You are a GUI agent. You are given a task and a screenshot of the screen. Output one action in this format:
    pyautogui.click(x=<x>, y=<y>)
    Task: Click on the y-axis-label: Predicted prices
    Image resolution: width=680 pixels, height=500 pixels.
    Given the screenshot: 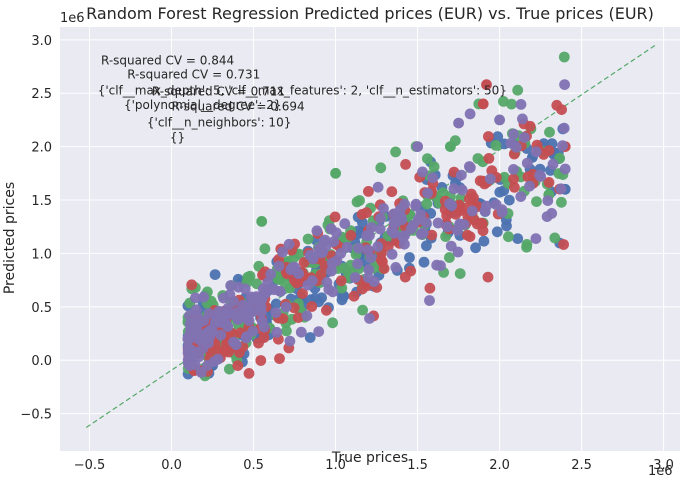 What is the action you would take?
    pyautogui.click(x=10, y=238)
    